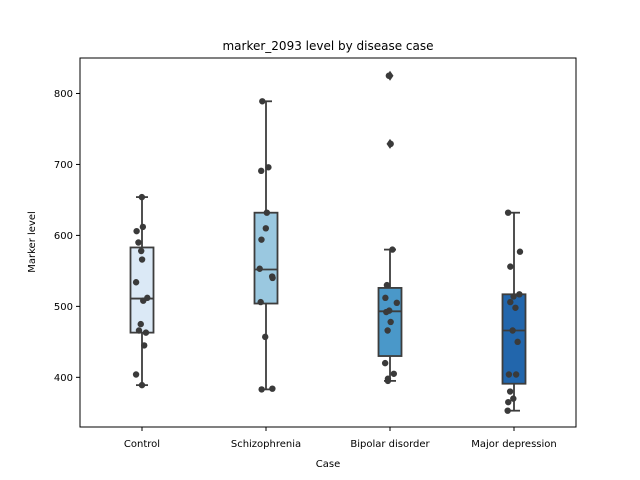 The image size is (640, 480). Describe the element at coordinates (327, 46) in the screenshot. I see `chart-title: marker_2093 level by disease case` at that location.